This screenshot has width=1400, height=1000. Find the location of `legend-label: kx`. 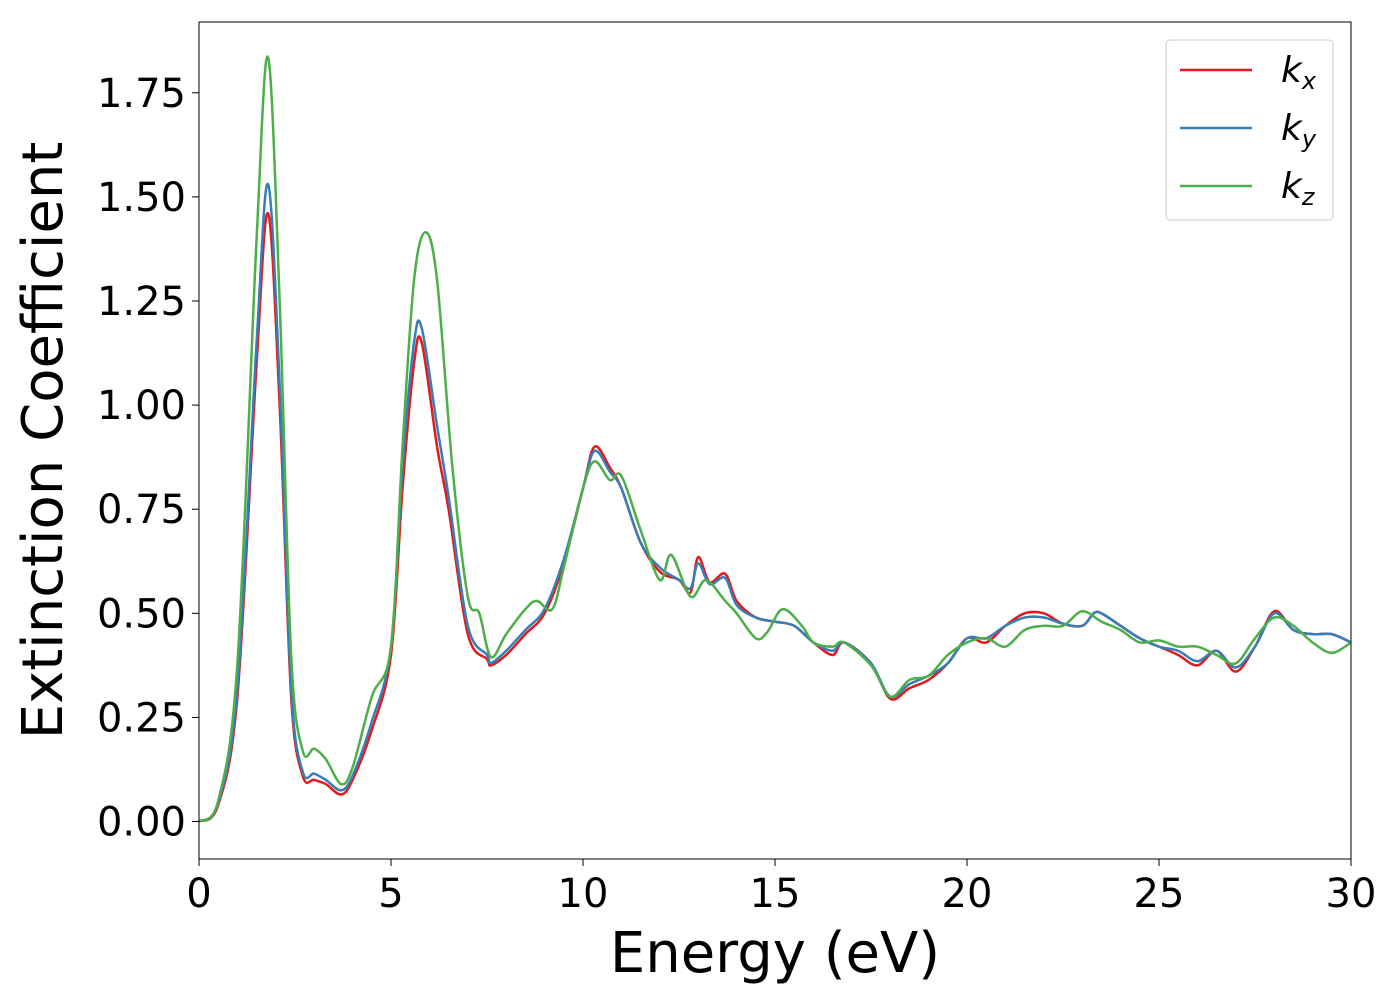

legend-label: kx is located at coordinates (1299, 72).